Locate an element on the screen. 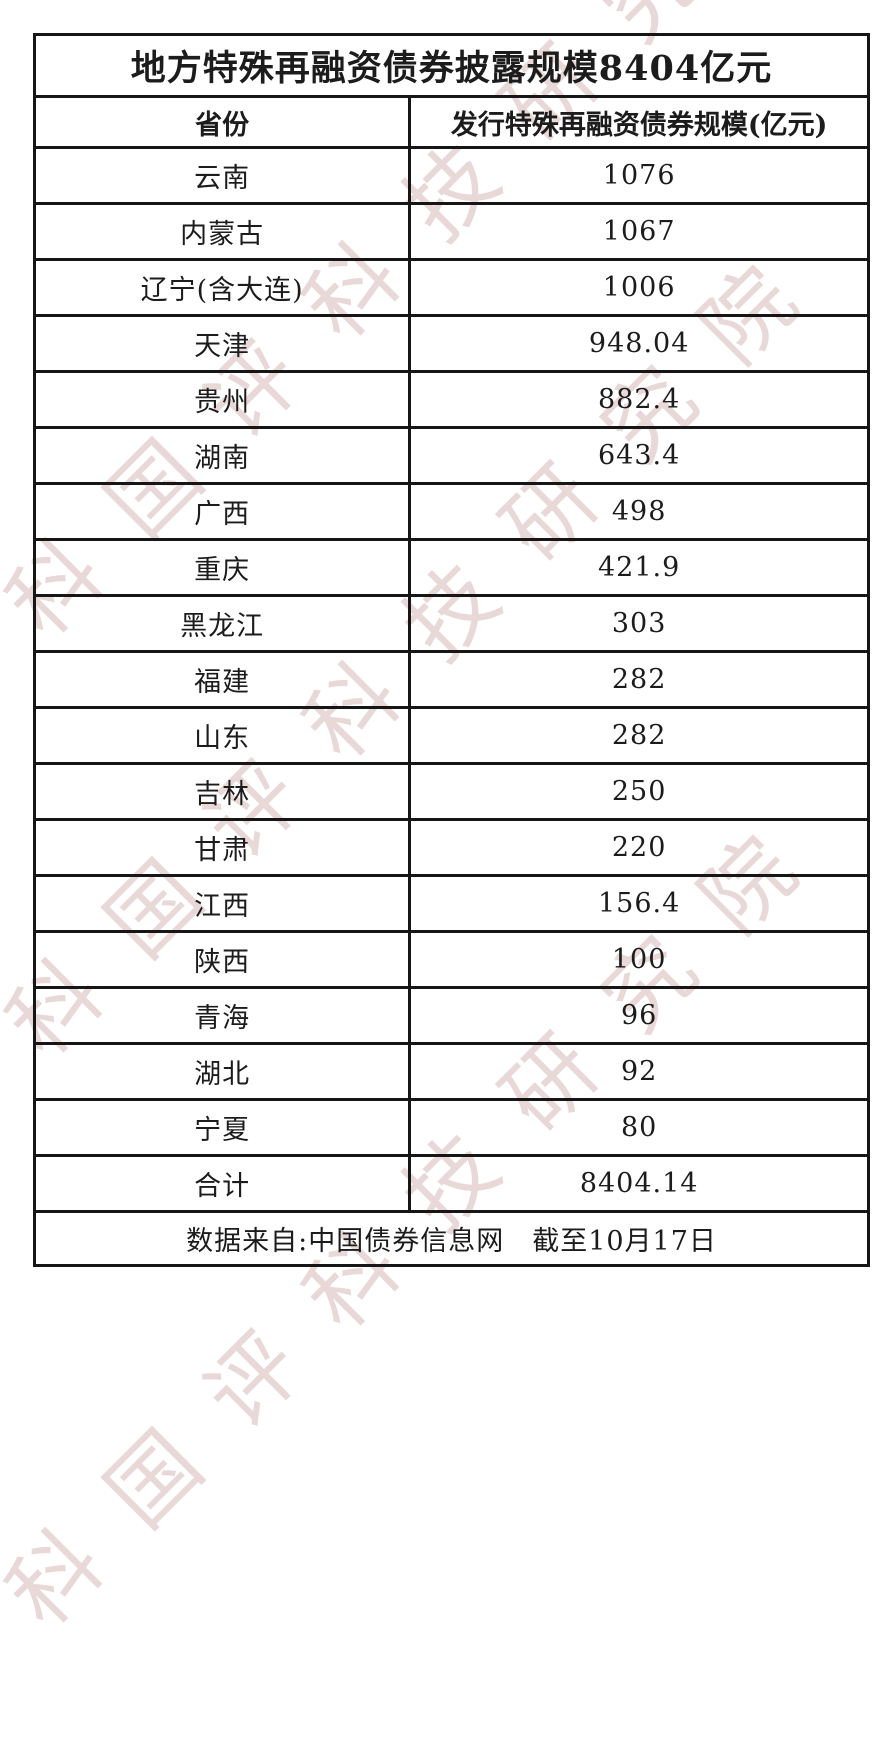 This screenshot has width=895, height=1748. amount-cell: 1006 is located at coordinates (639, 287).